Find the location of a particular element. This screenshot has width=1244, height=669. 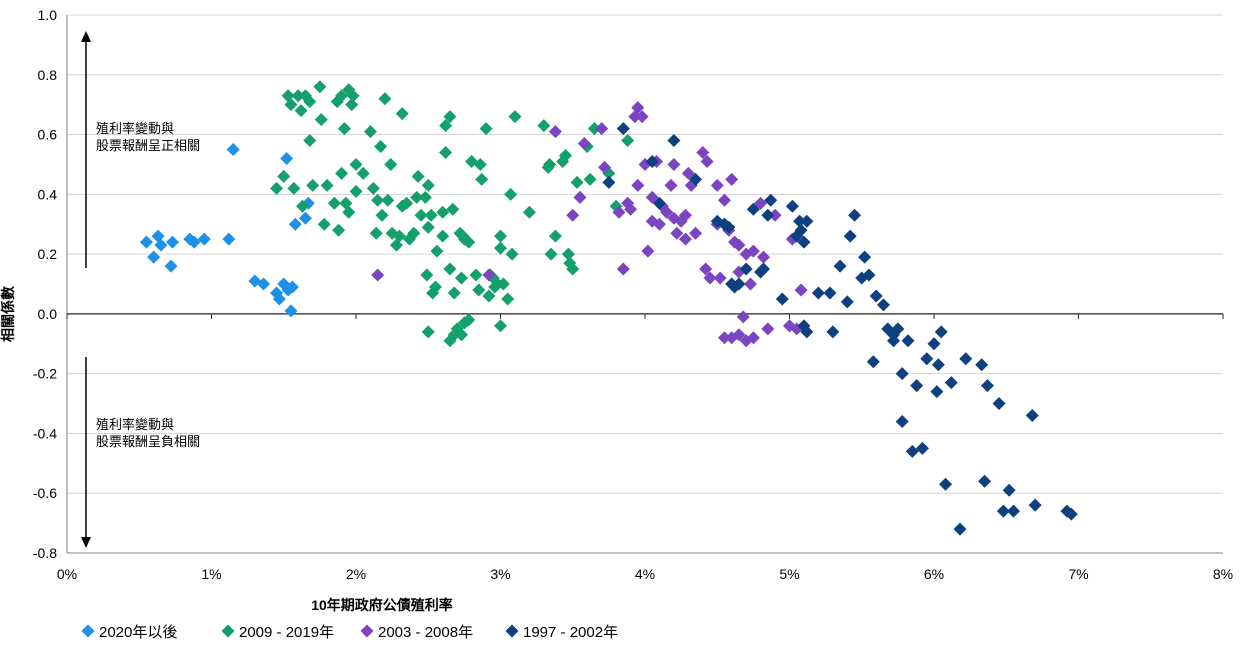

legend-label: 1997 - 2002年 is located at coordinates (570, 632).